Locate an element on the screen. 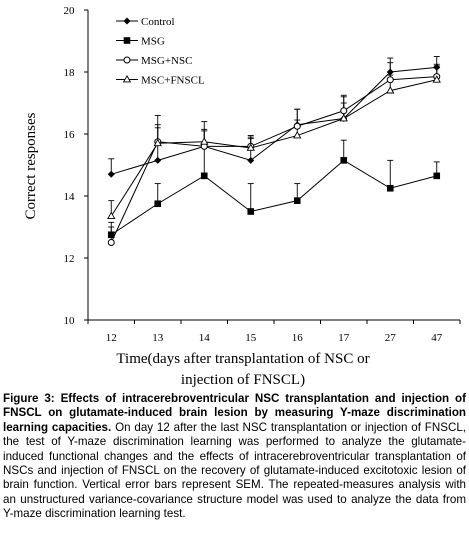  x-tick-label: 17 is located at coordinates (344, 338).